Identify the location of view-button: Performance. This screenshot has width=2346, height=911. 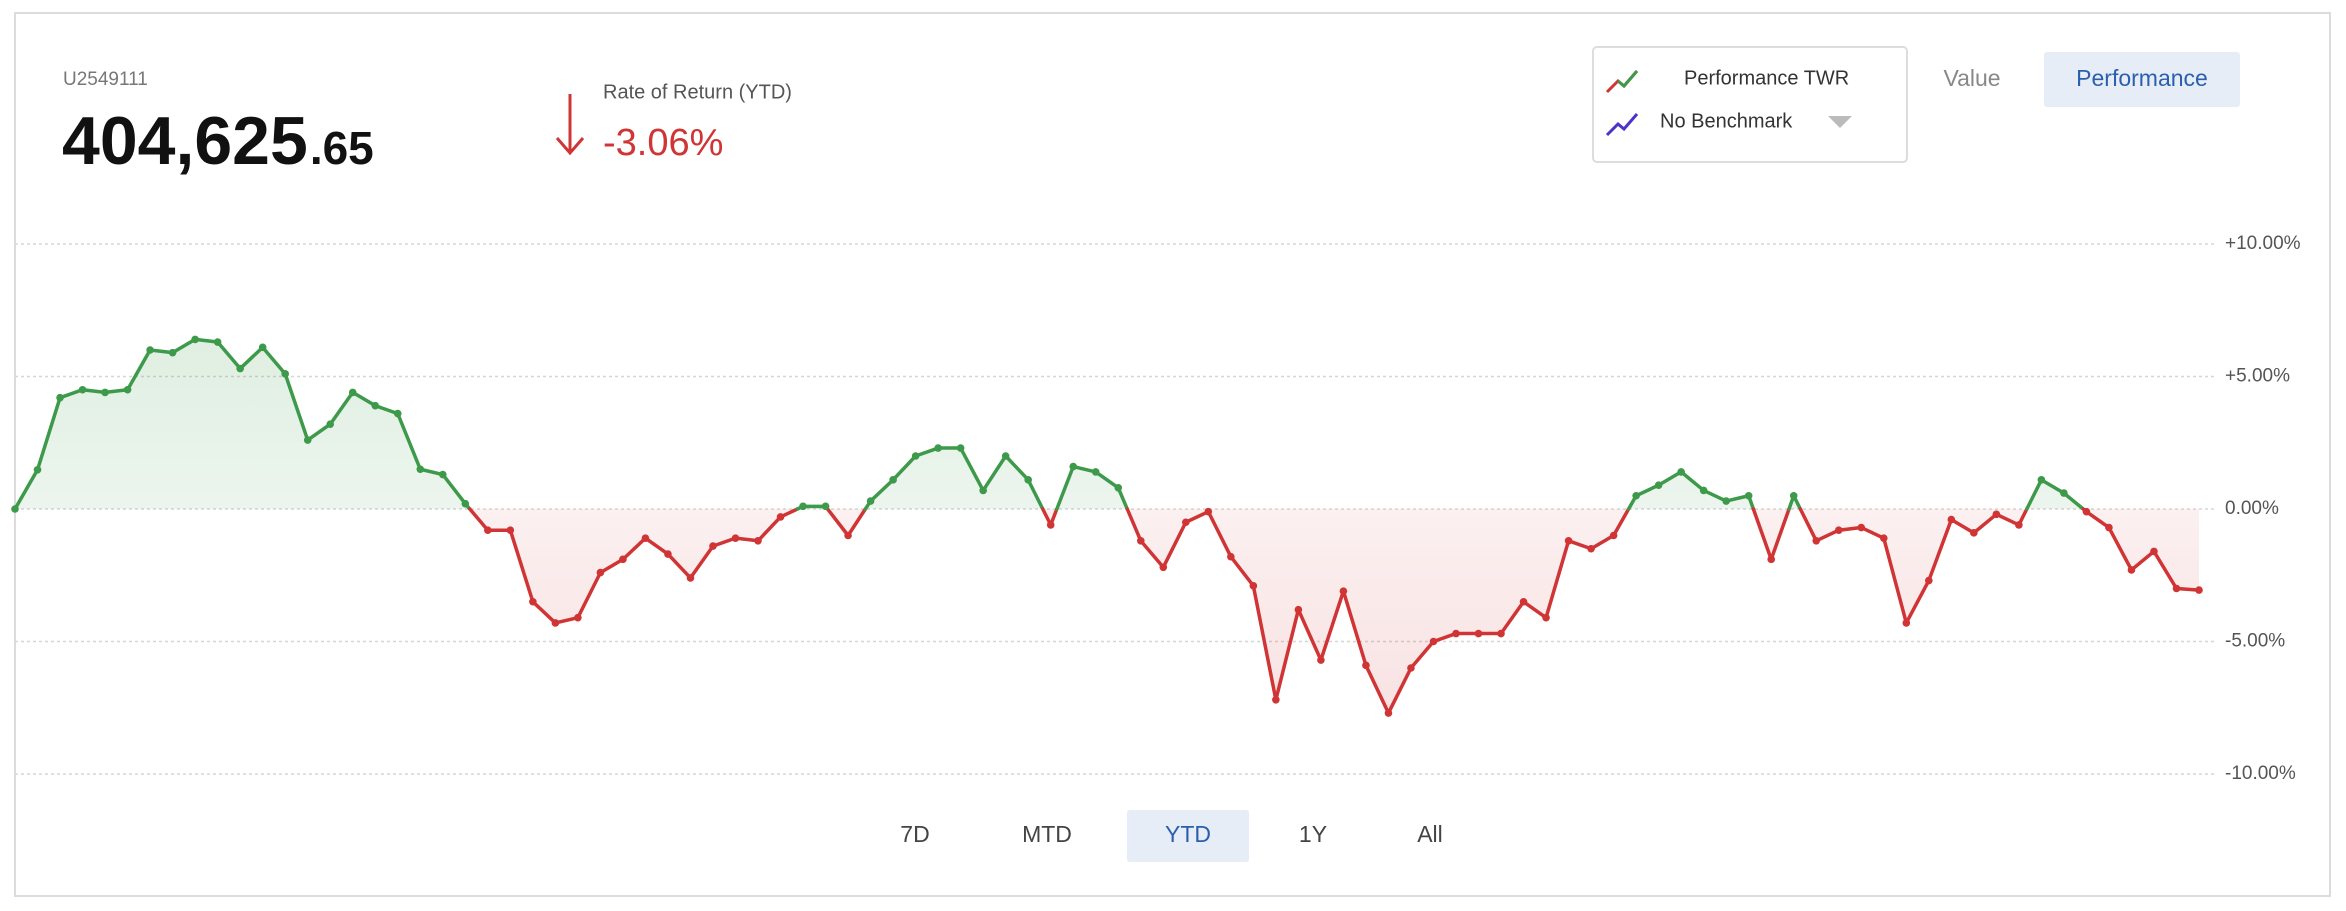
(2142, 78).